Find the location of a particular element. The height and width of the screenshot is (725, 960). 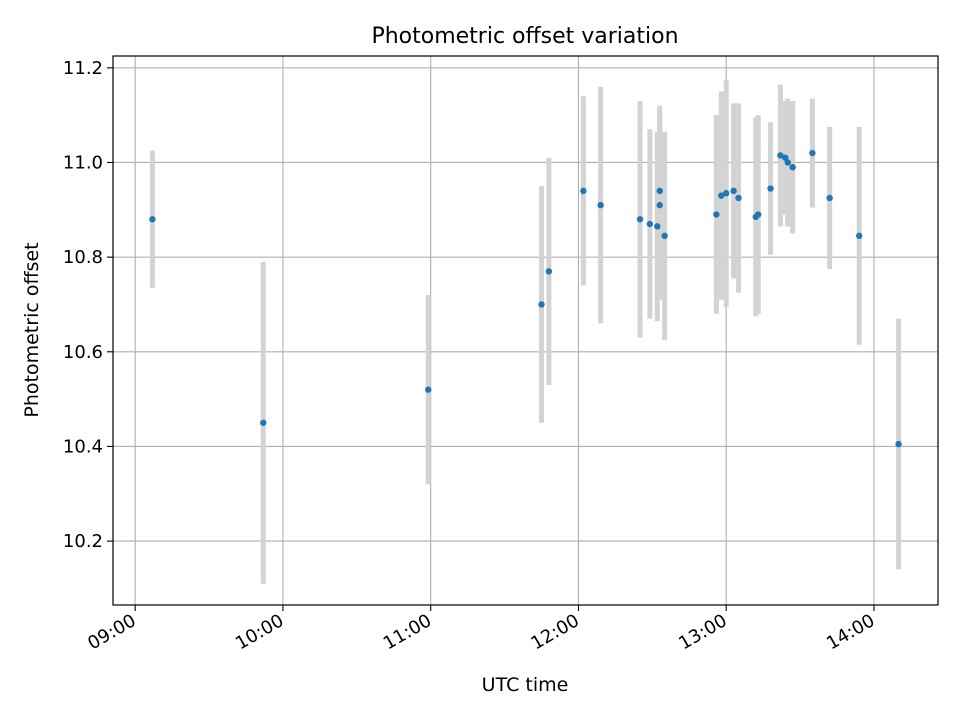

y-tick-label: 10.8 is located at coordinates (83, 257).